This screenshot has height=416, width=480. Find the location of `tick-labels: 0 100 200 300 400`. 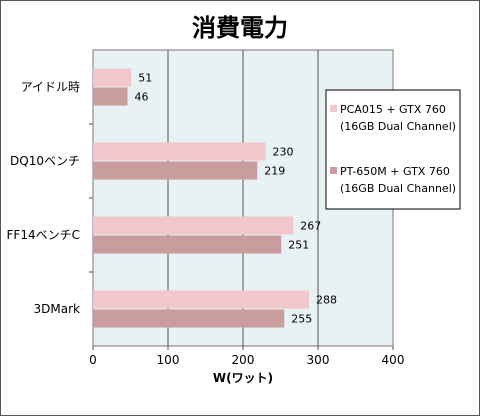

tick-labels: 0 100 200 300 400 is located at coordinates (246, 360).